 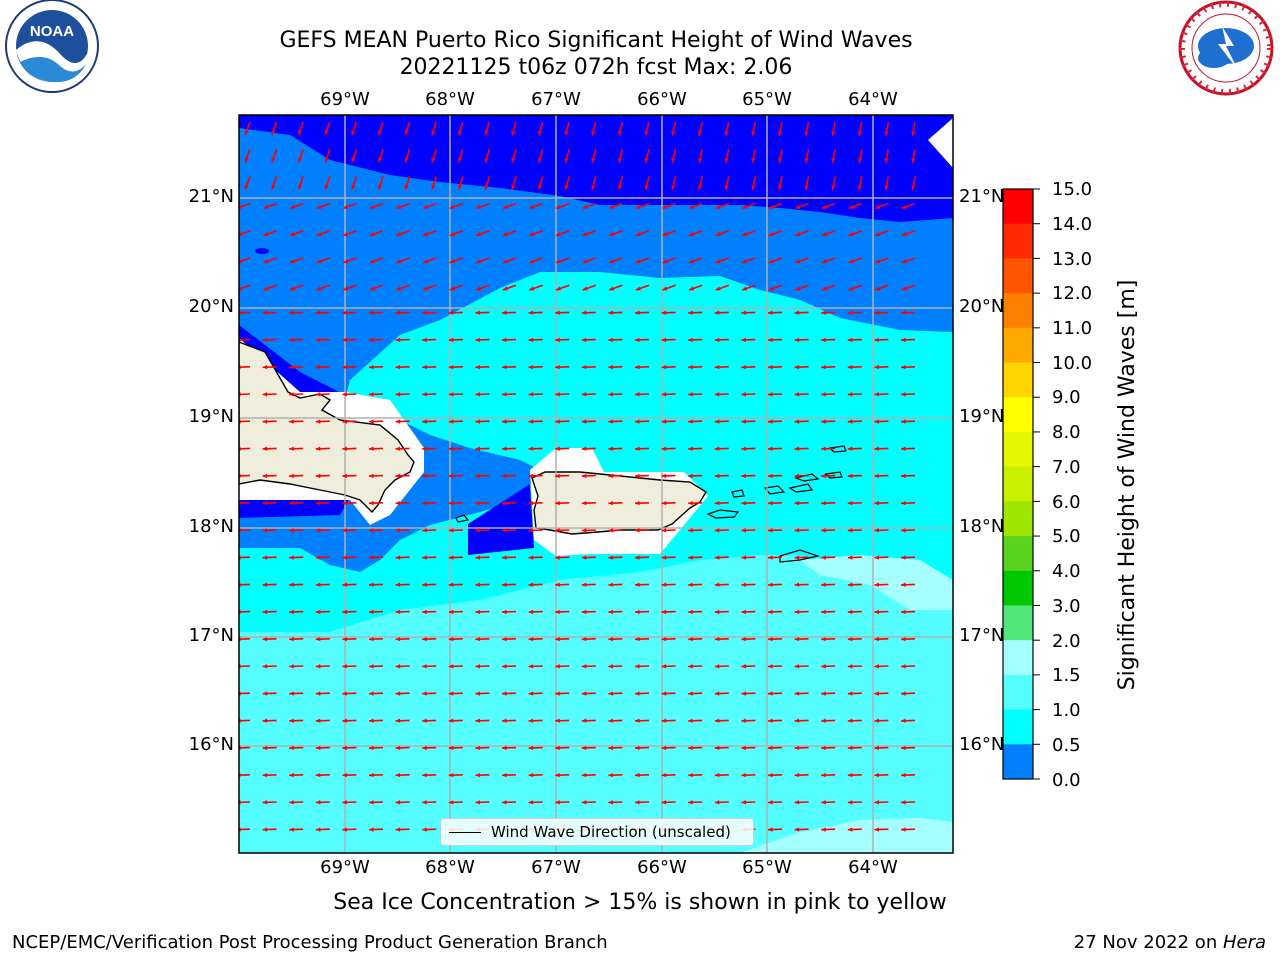 I want to click on lon-label-bottom: 67°W, so click(x=556, y=867).